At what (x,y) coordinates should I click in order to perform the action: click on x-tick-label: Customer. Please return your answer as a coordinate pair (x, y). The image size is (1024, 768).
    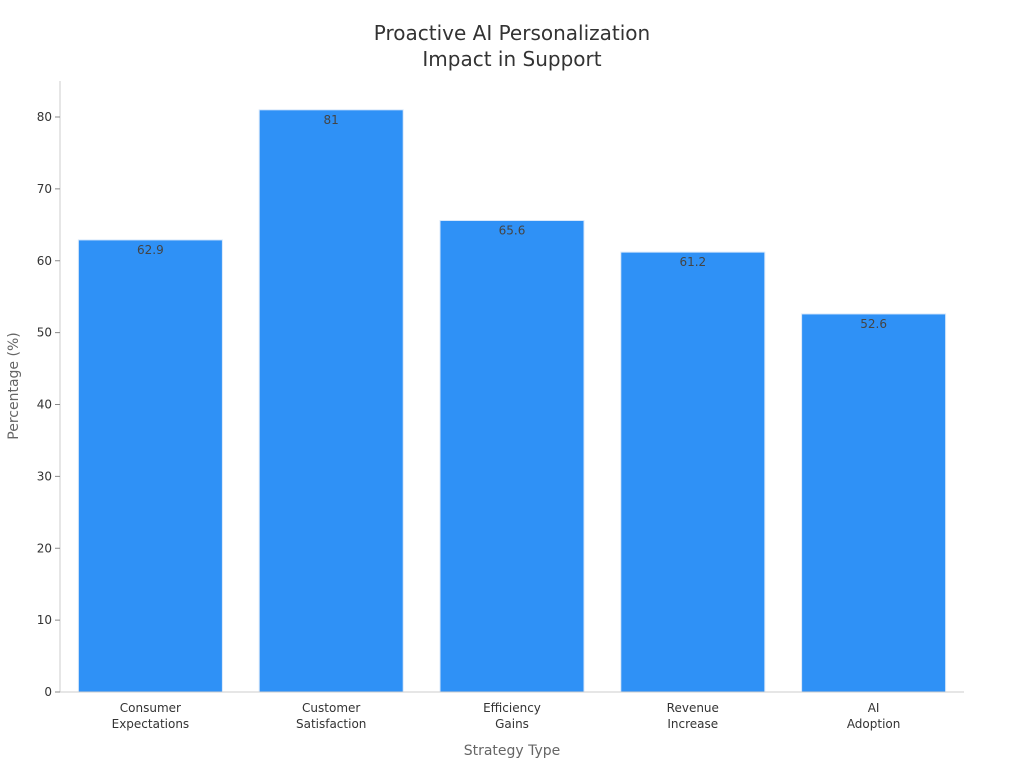
    Looking at the image, I should click on (331, 708).